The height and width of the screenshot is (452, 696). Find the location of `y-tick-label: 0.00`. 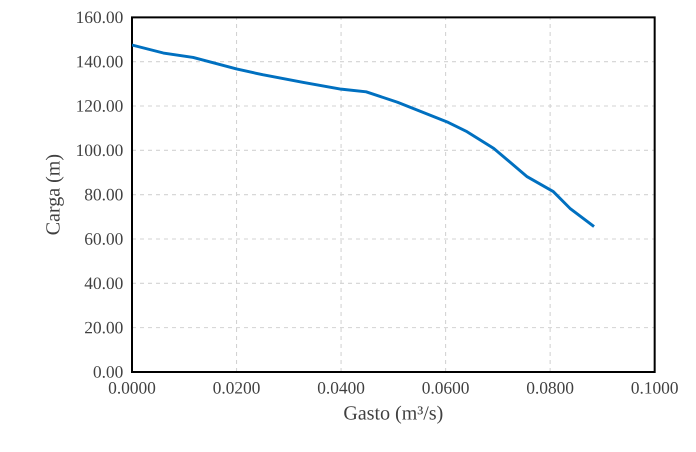

y-tick-label: 0.00 is located at coordinates (108, 372).